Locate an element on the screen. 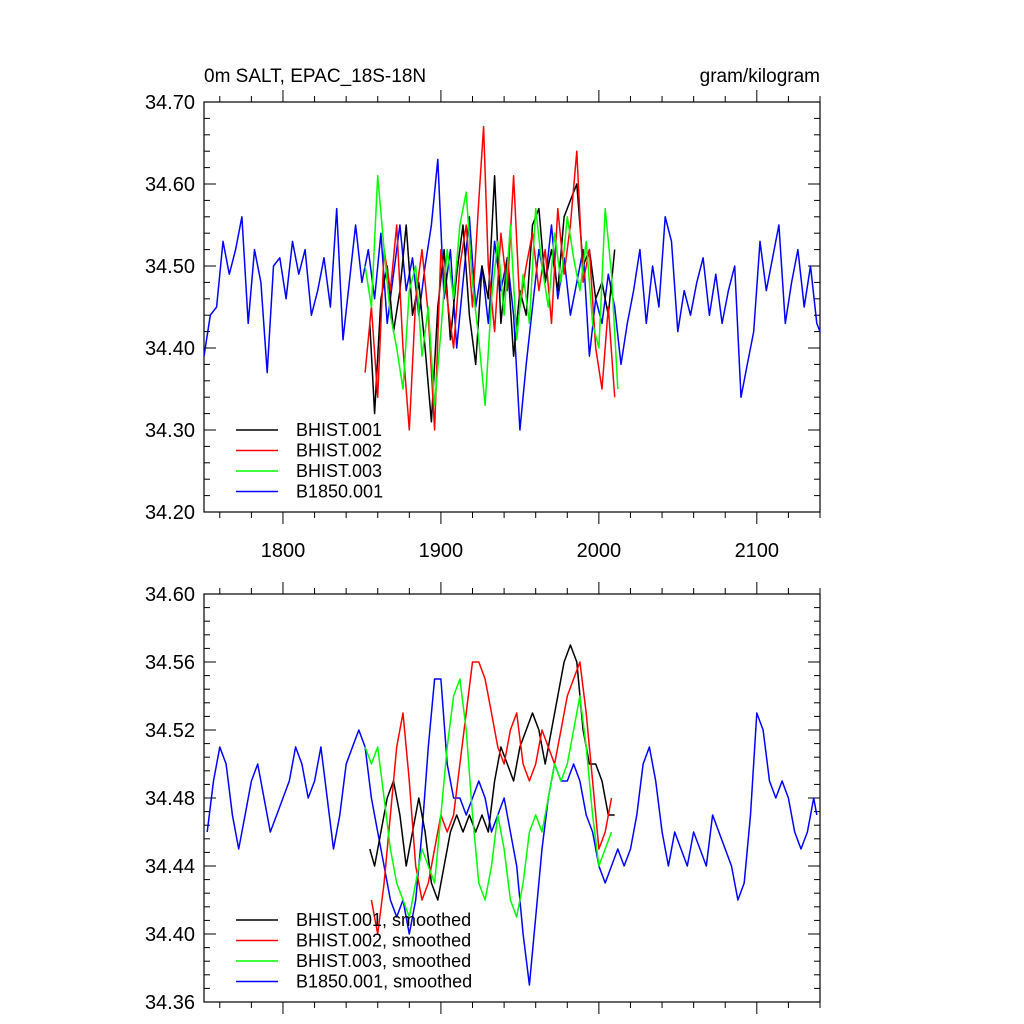 This screenshot has width=1024, height=1024. legend-label: BHIST.001, smoothed is located at coordinates (383, 920).